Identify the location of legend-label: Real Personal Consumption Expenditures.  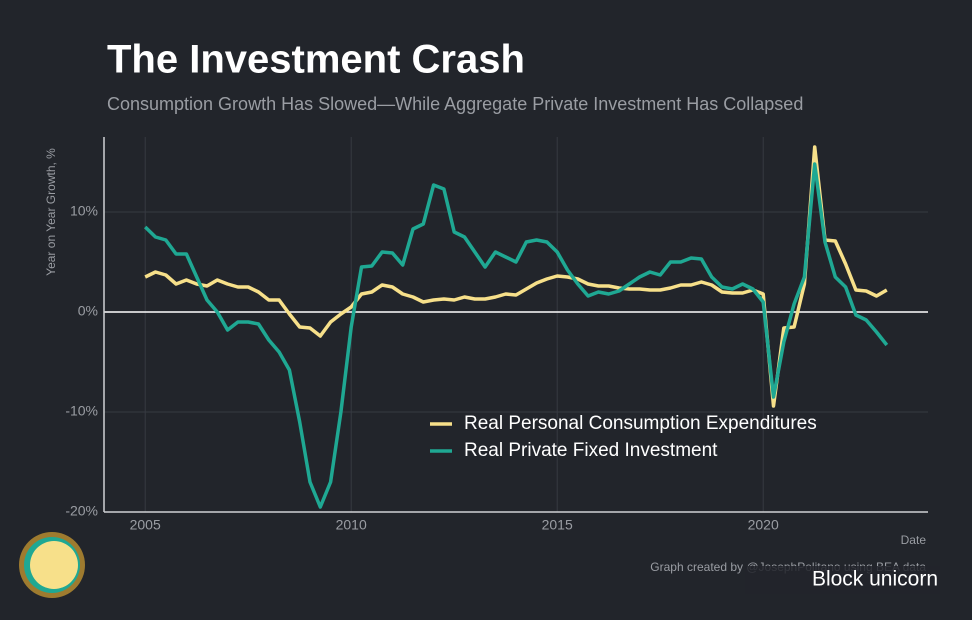
(640, 423).